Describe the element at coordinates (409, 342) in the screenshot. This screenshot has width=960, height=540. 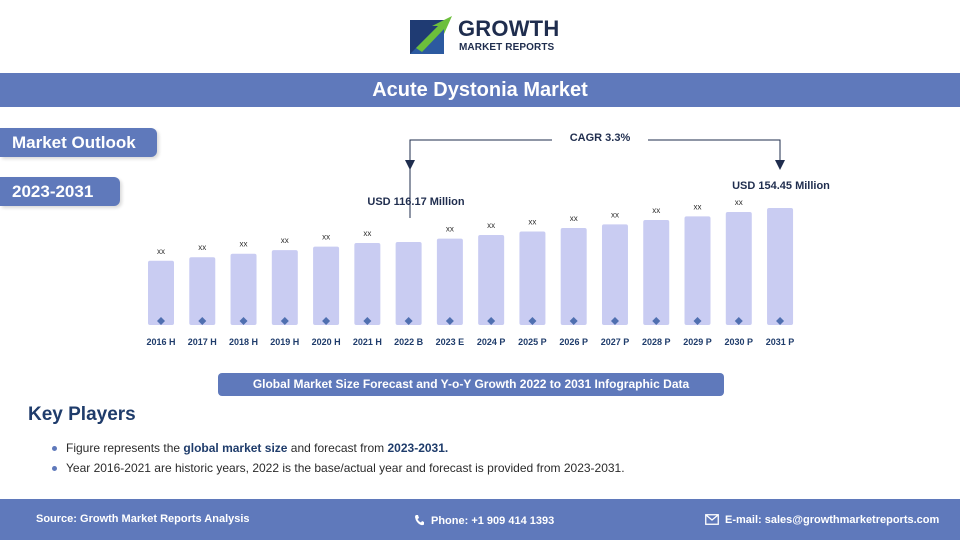
I see `x-tick-label: 2022 B` at that location.